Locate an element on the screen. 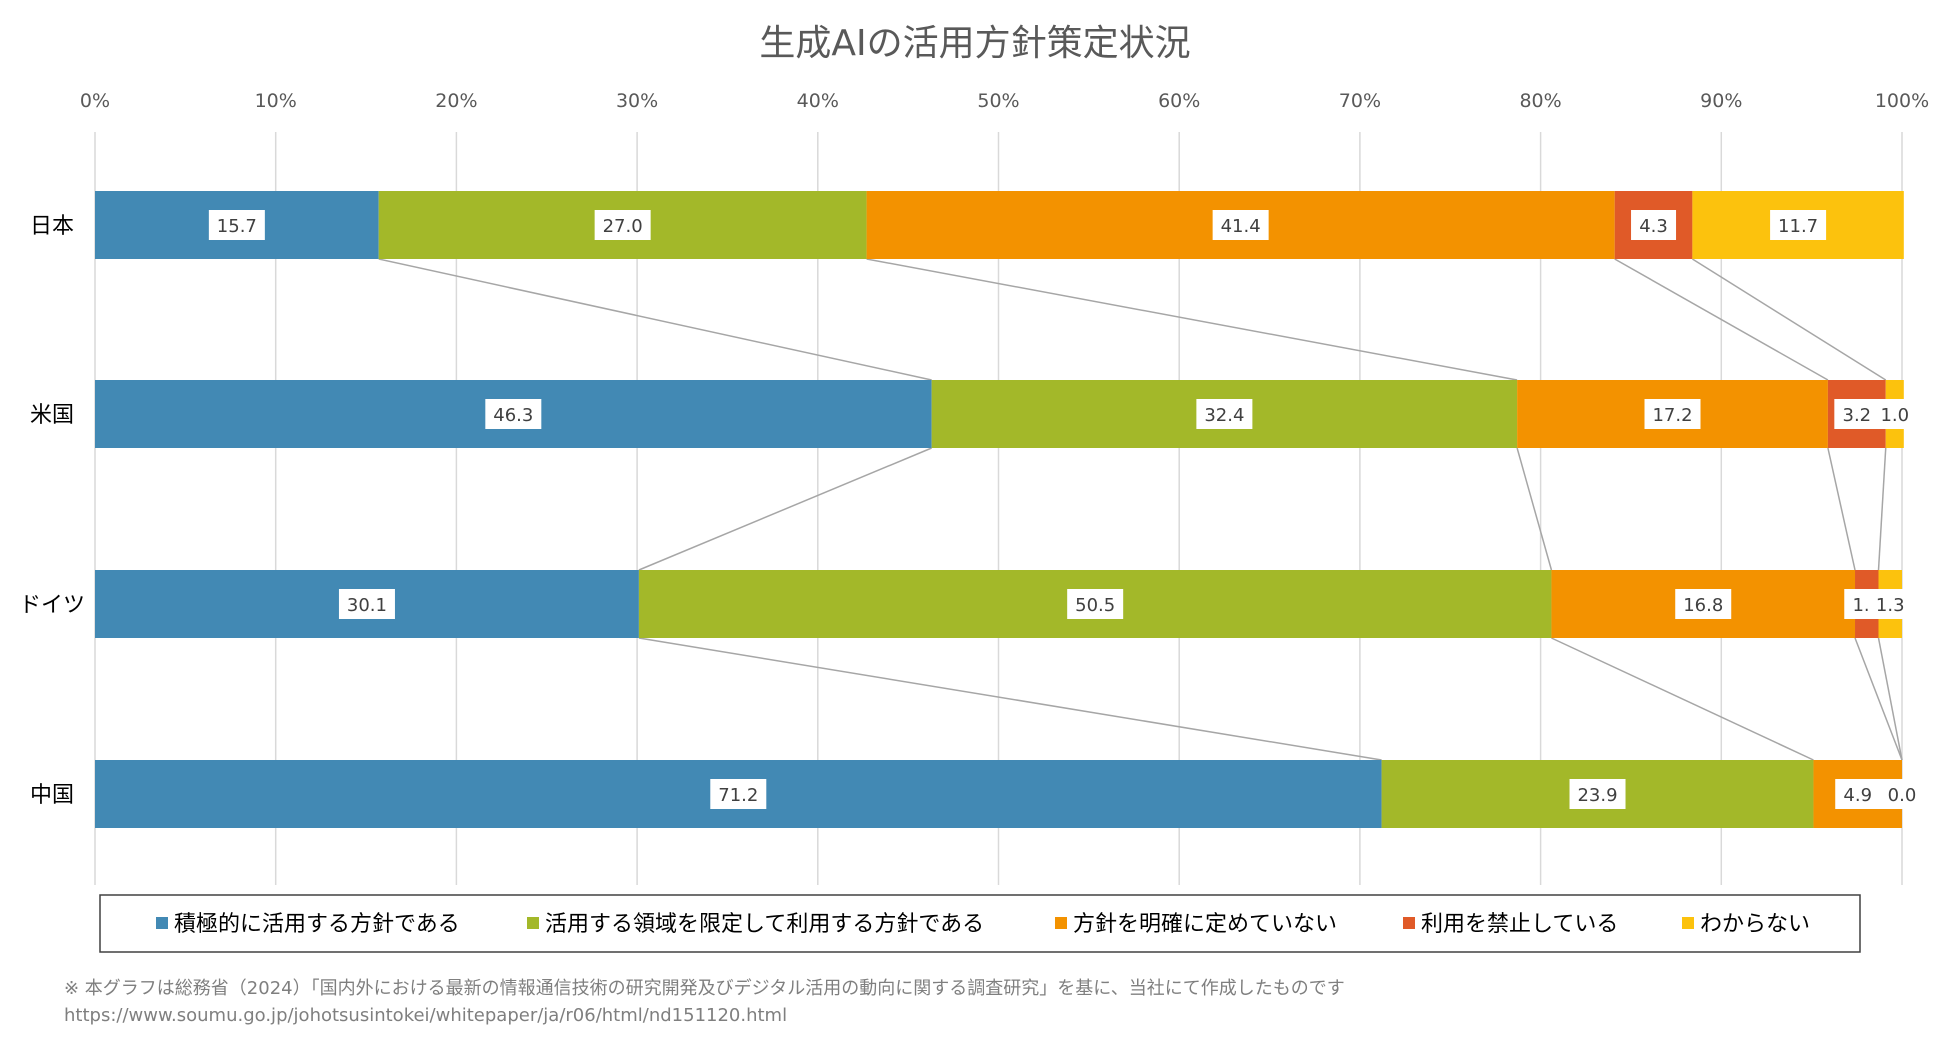 The width and height of the screenshot is (1950, 1044). category-label: ドイツ is located at coordinates (52, 605).